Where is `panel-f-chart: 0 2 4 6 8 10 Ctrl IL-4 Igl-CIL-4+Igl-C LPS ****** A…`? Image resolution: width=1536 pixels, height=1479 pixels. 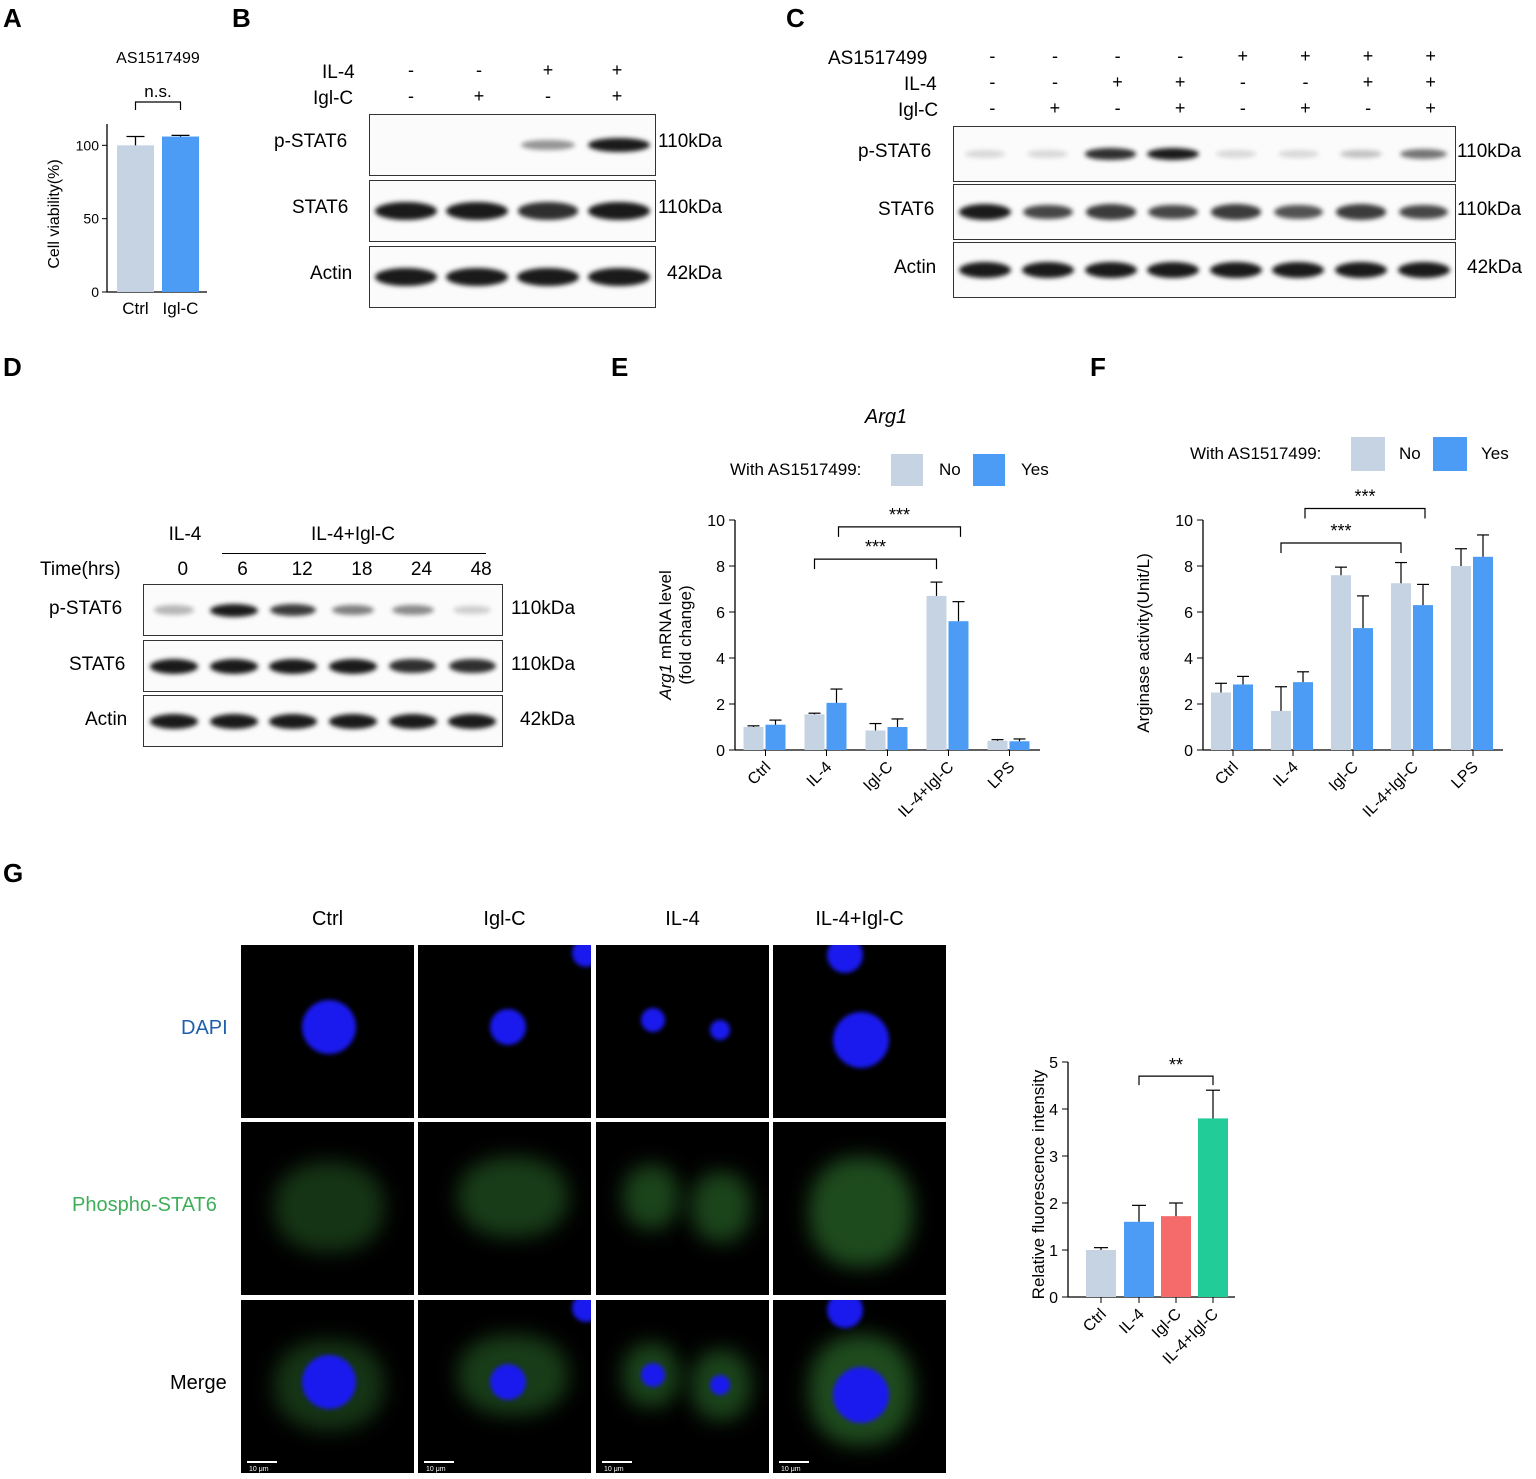 panel-f-chart: 0 2 4 6 8 10 Ctrl IL-4 Igl-CIL-4+Igl-C LPS ****** A… is located at coordinates (1318, 654).